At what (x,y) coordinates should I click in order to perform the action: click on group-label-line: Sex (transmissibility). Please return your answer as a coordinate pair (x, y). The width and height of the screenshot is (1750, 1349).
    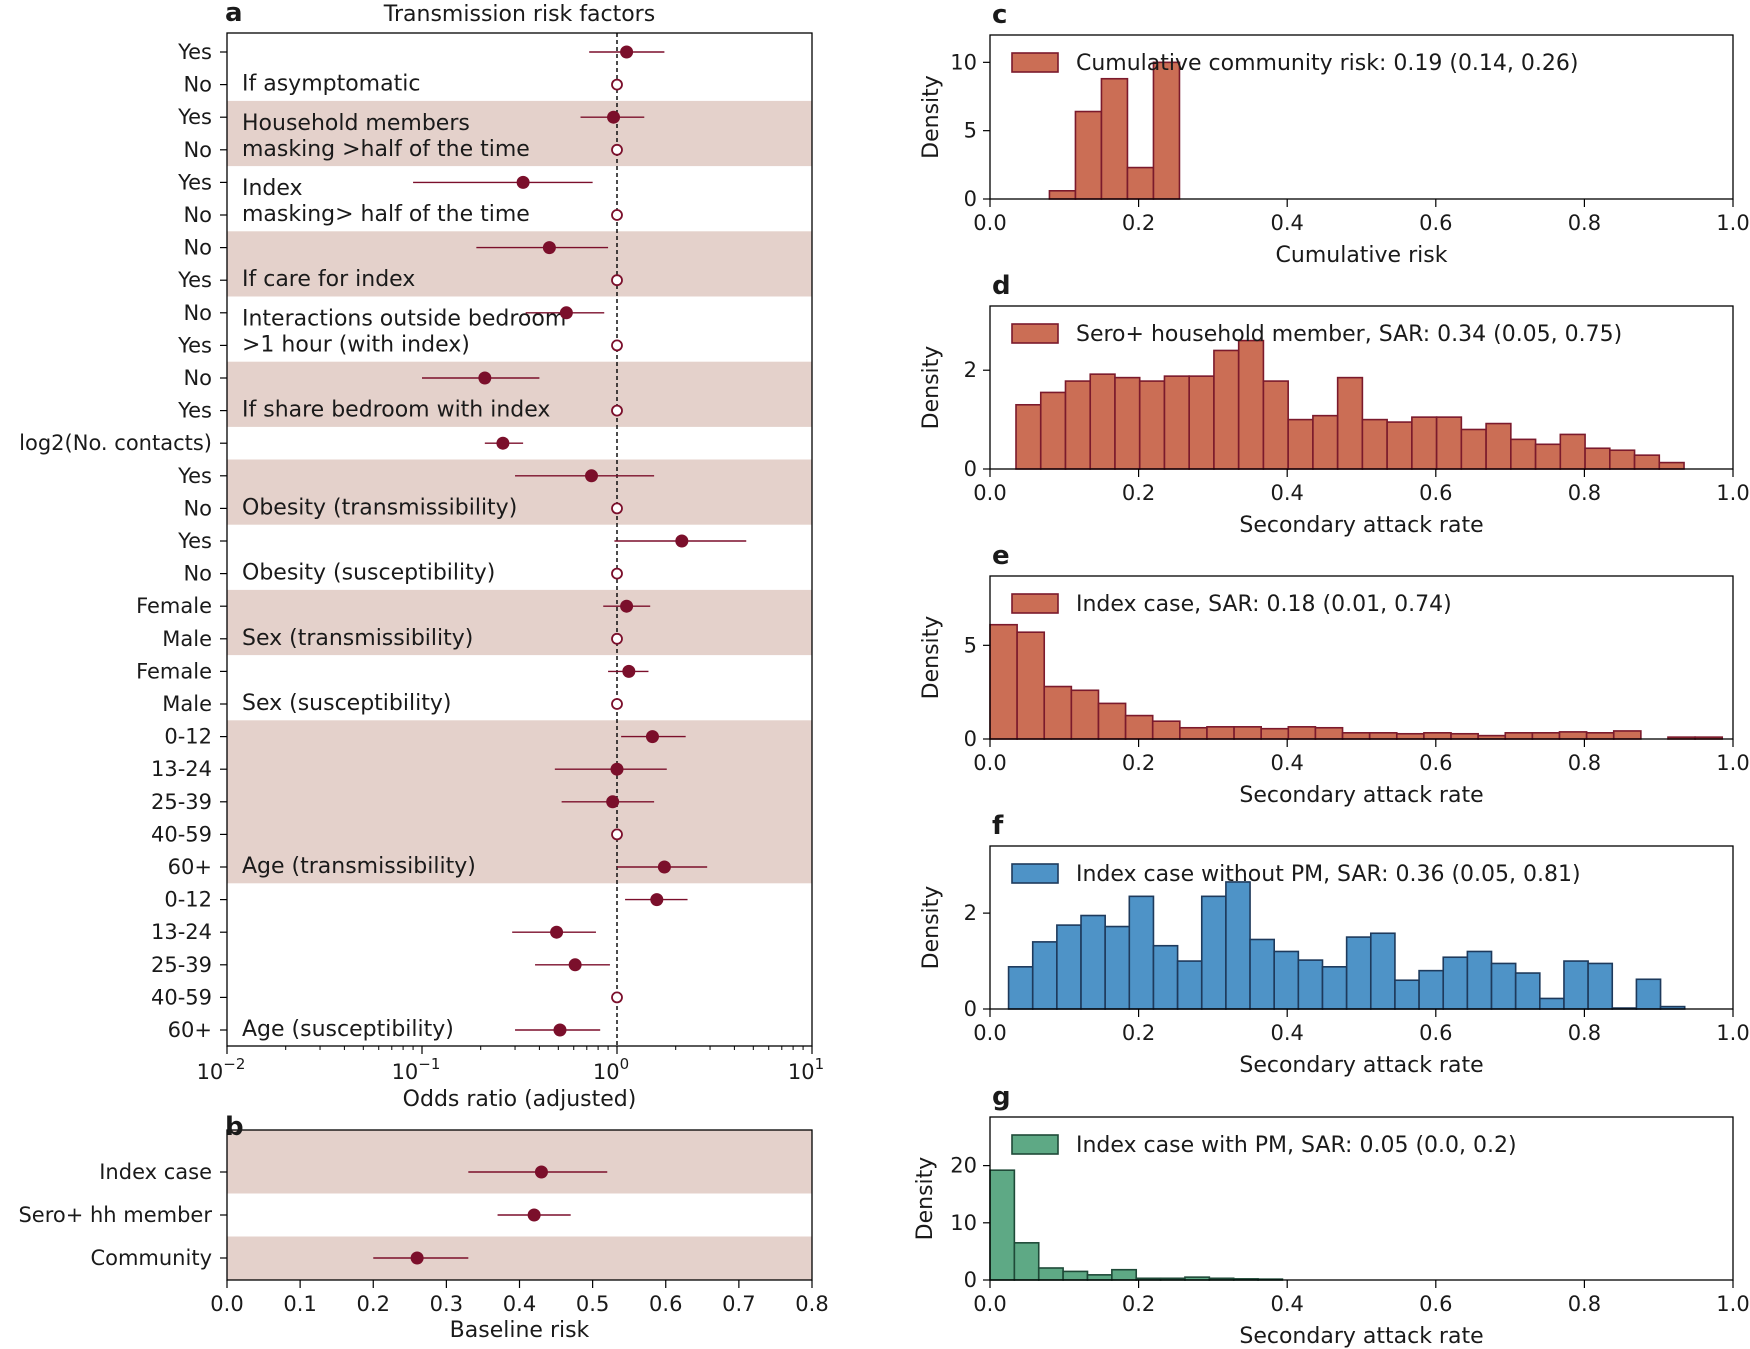
    Looking at the image, I should click on (357, 638).